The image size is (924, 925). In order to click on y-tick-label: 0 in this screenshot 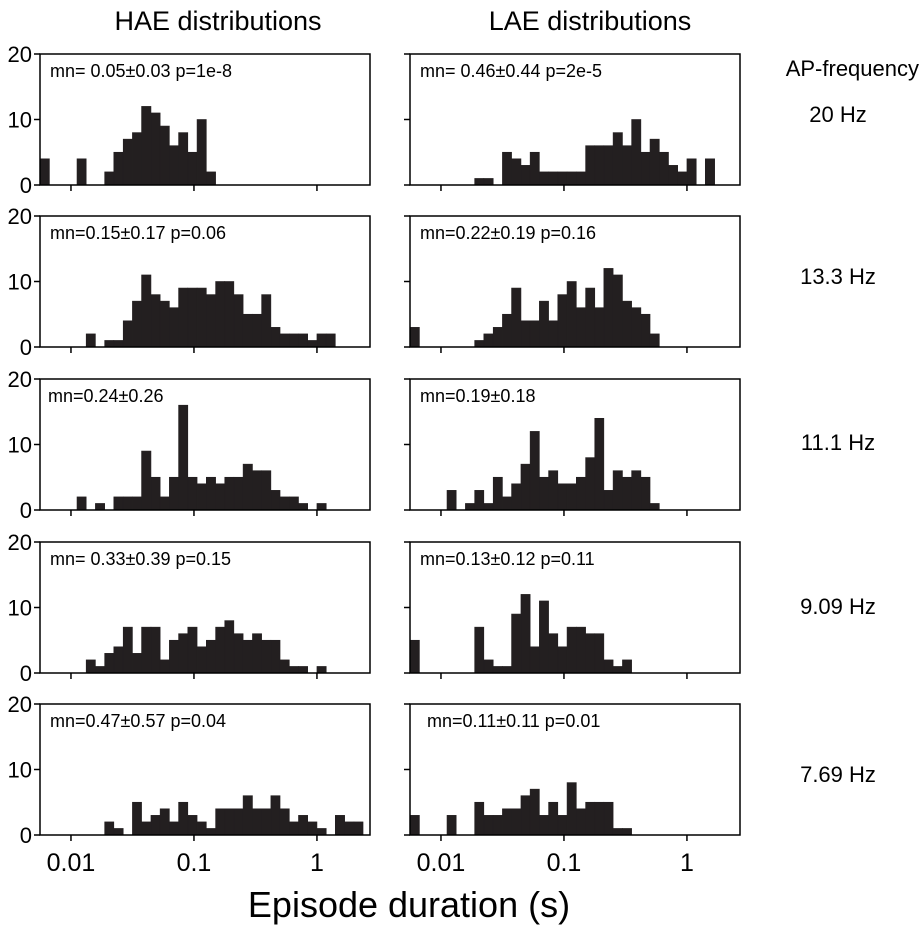, I will do `click(26, 185)`.